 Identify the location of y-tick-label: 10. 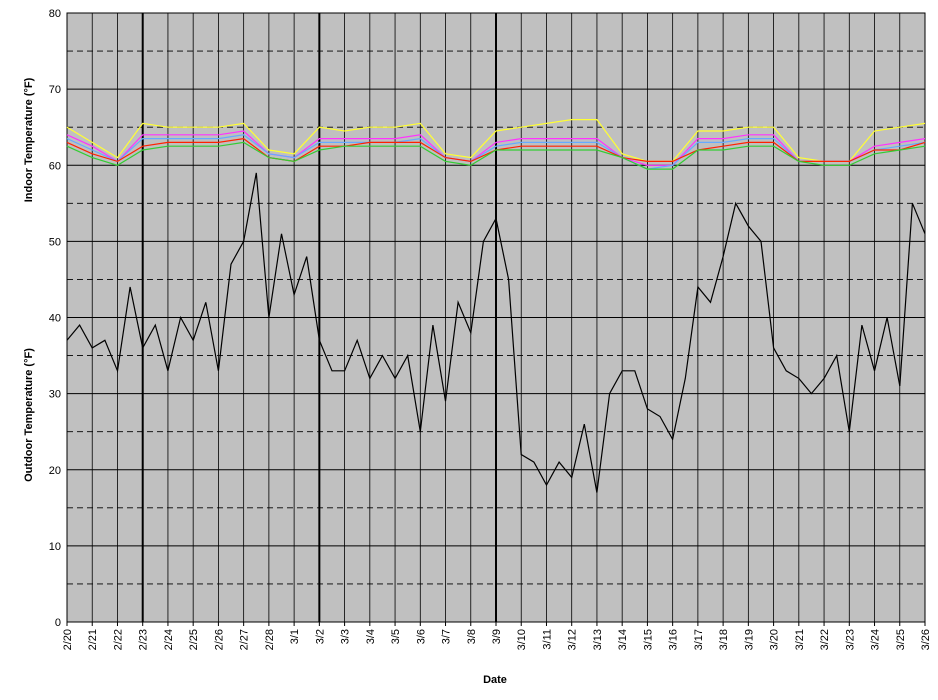
(55, 547).